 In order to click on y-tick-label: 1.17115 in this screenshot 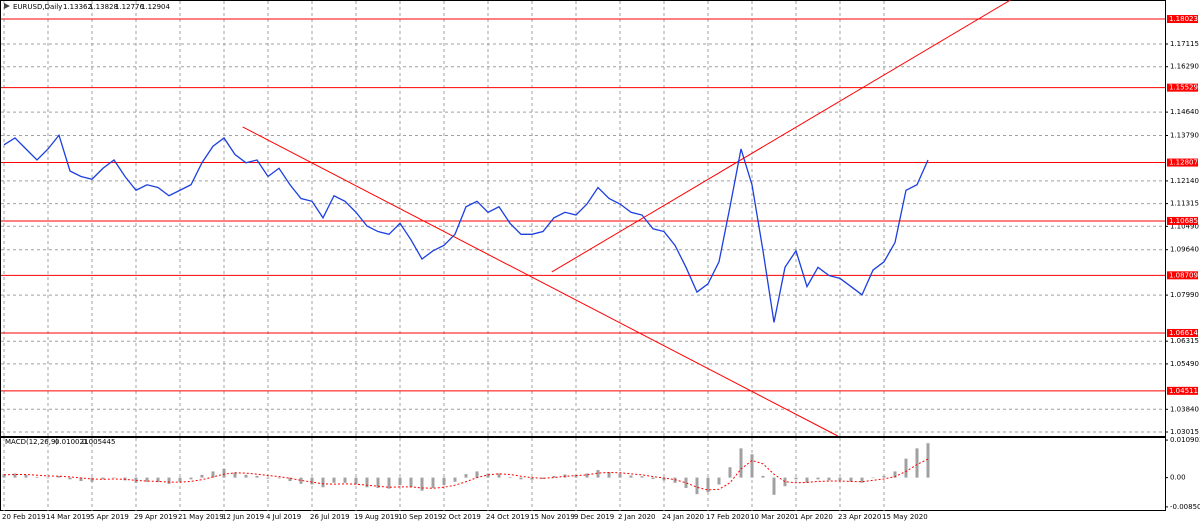, I will do `click(1184, 44)`.